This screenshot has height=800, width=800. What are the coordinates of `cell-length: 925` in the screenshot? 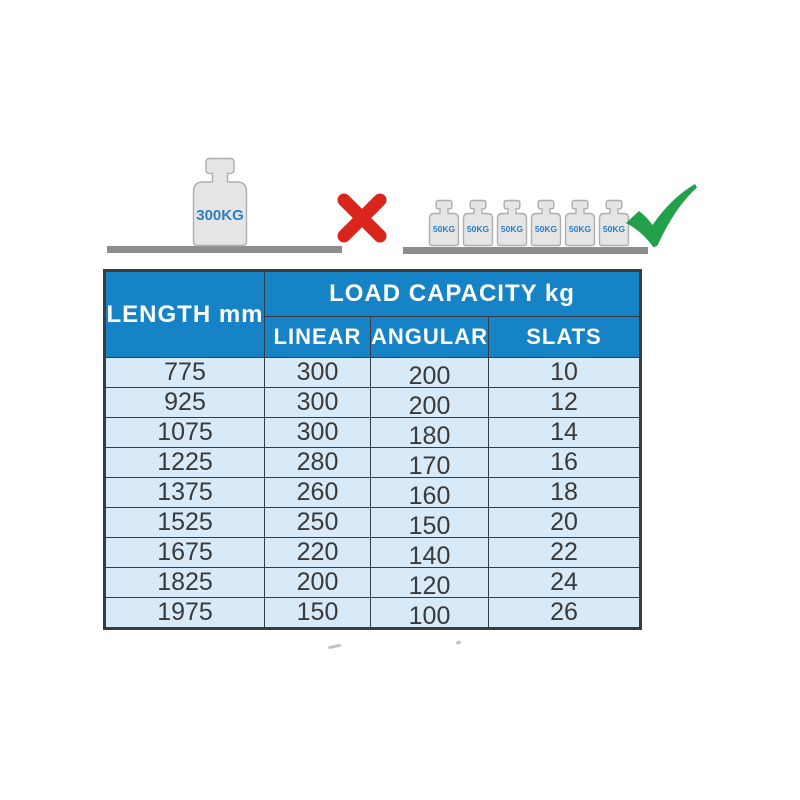 It's located at (184, 402).